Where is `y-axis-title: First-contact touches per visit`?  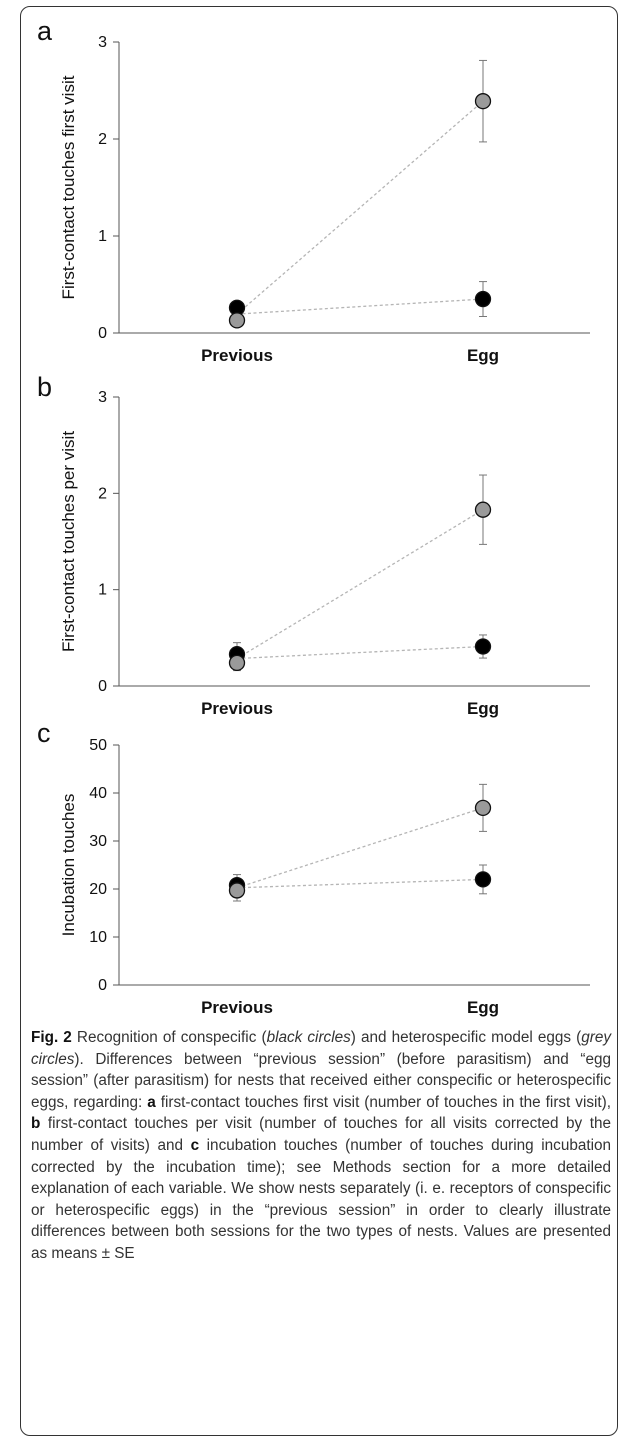
y-axis-title: First-contact touches per visit is located at coordinates (68, 541).